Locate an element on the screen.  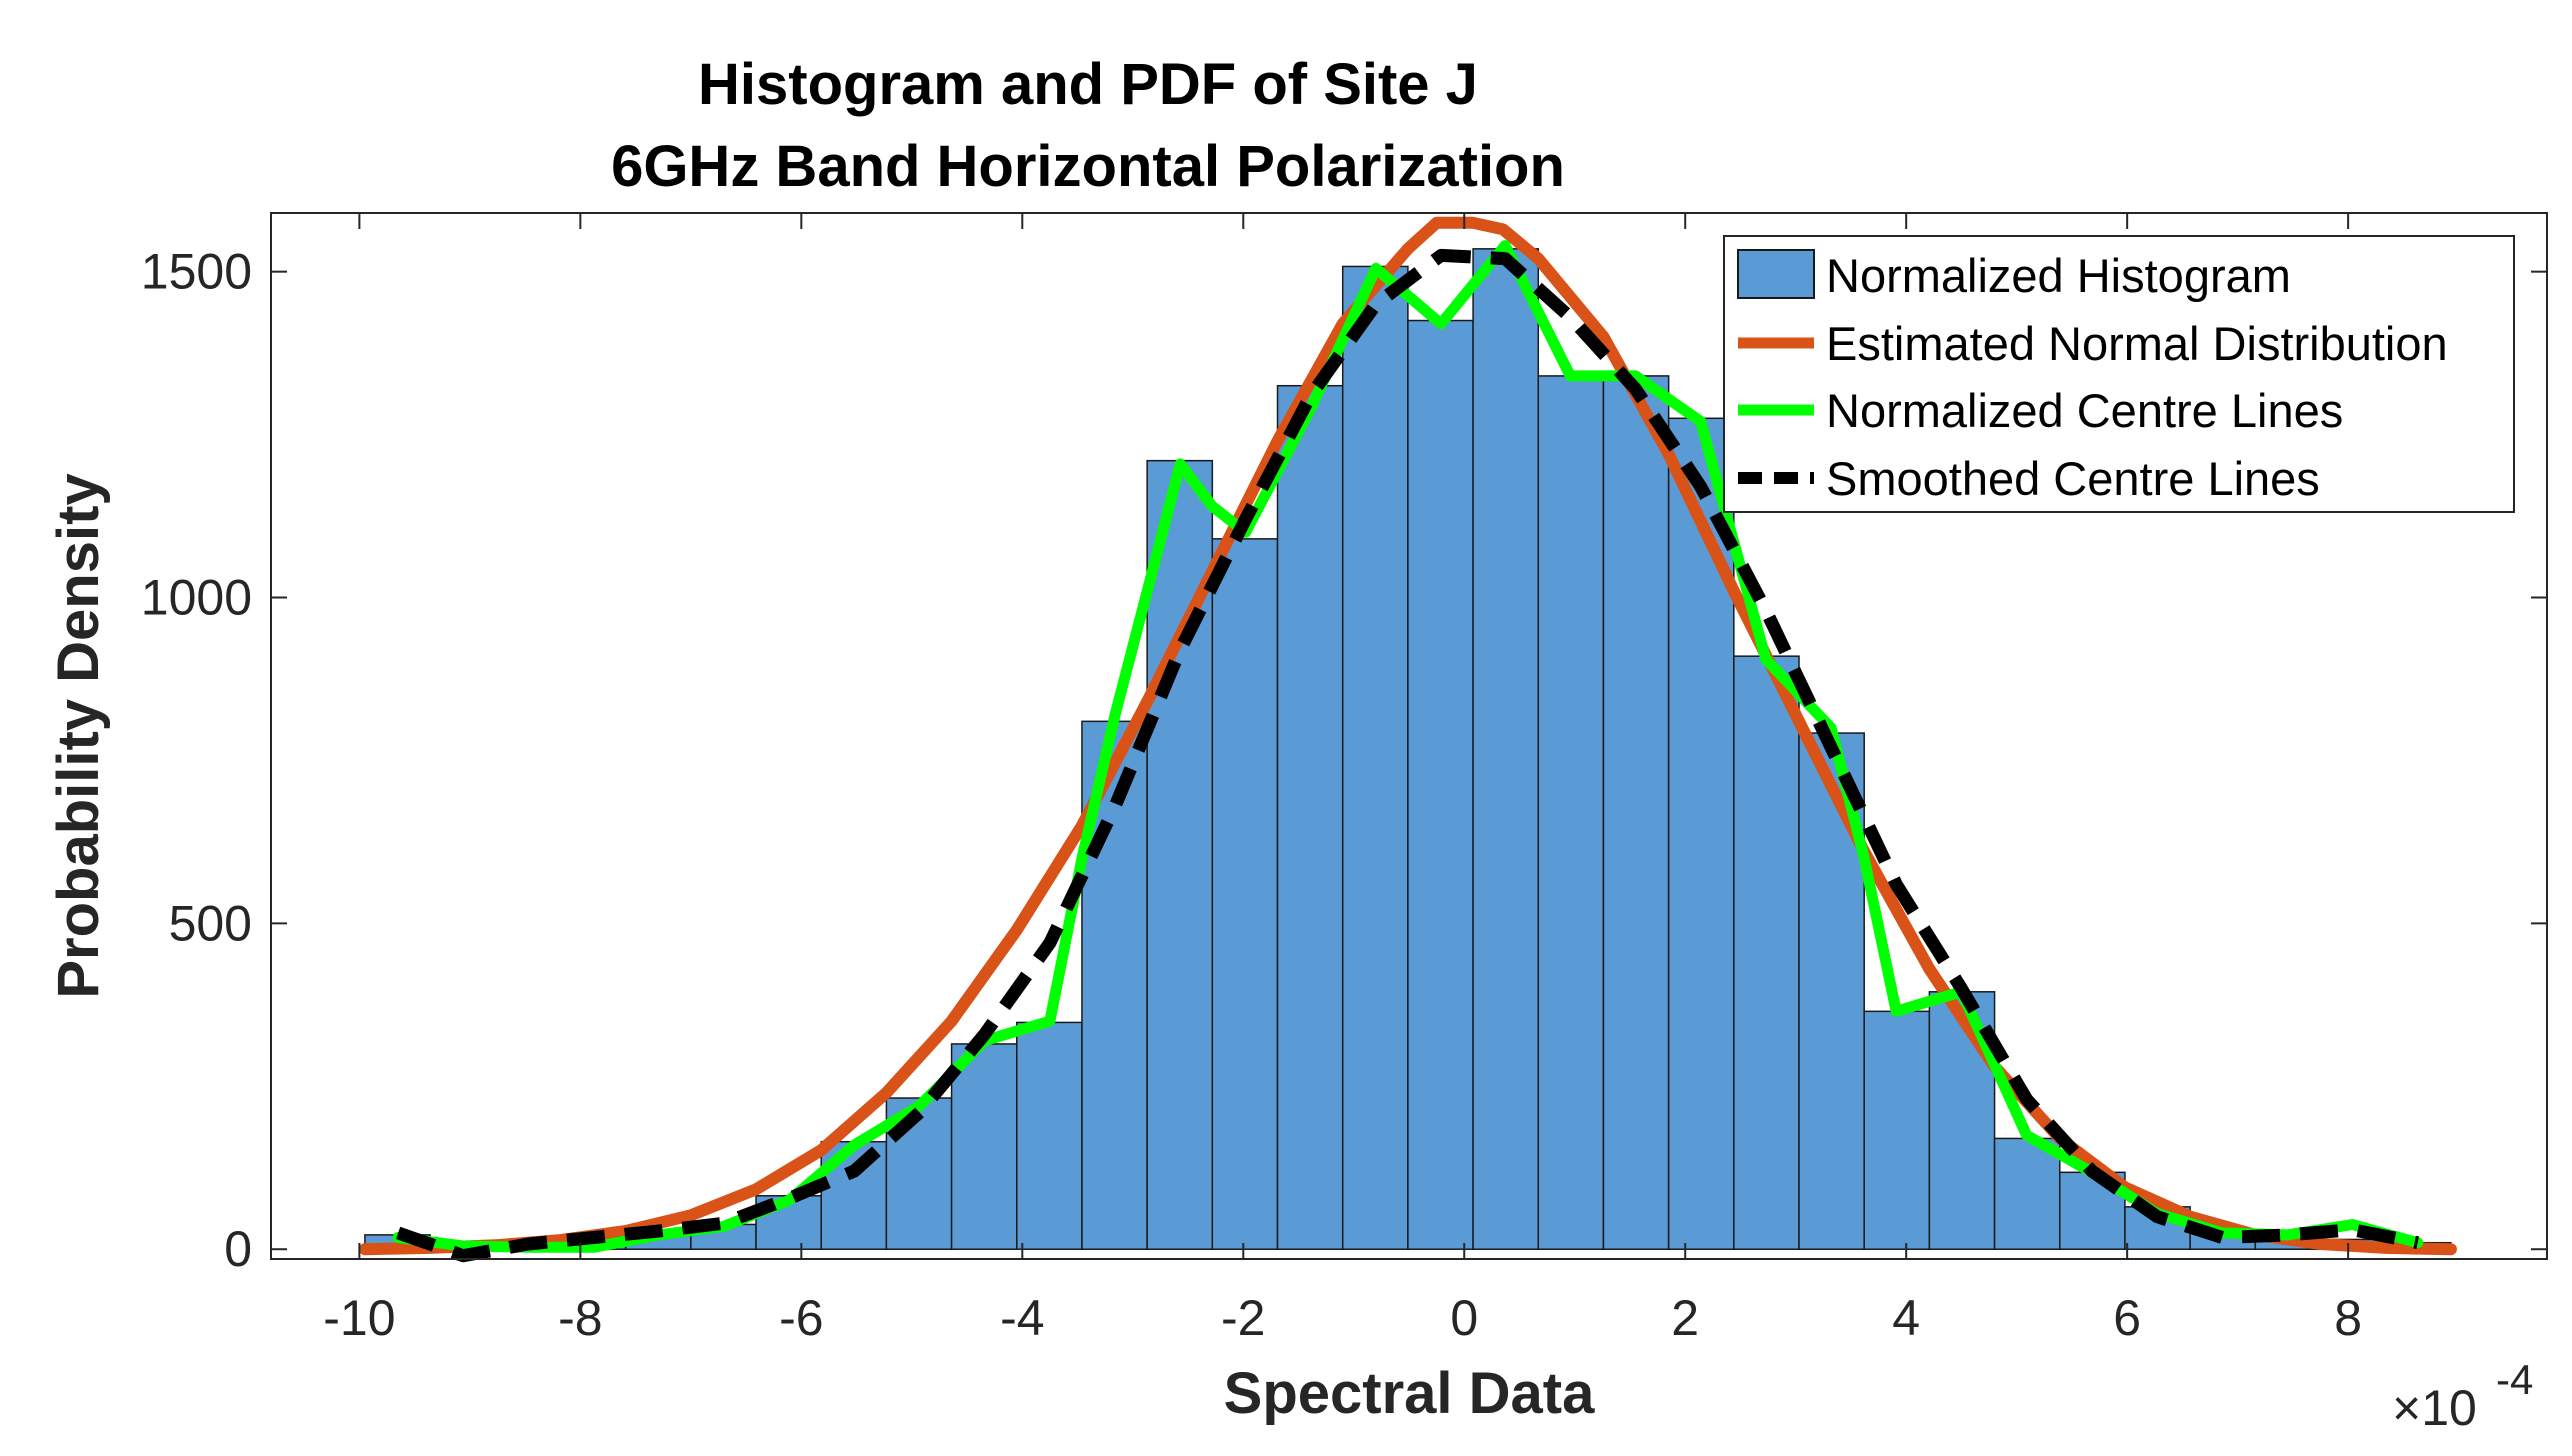
chart-title-line-1: Histogram and PDF of Site J is located at coordinates (1088, 84).